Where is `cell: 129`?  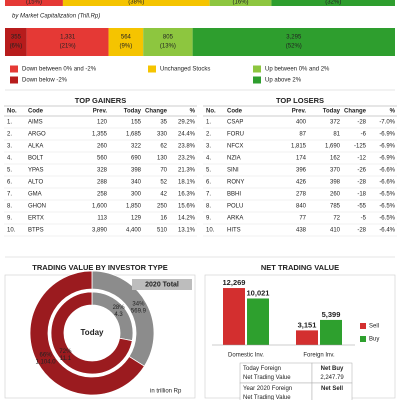 cell: 129 is located at coordinates (136, 219).